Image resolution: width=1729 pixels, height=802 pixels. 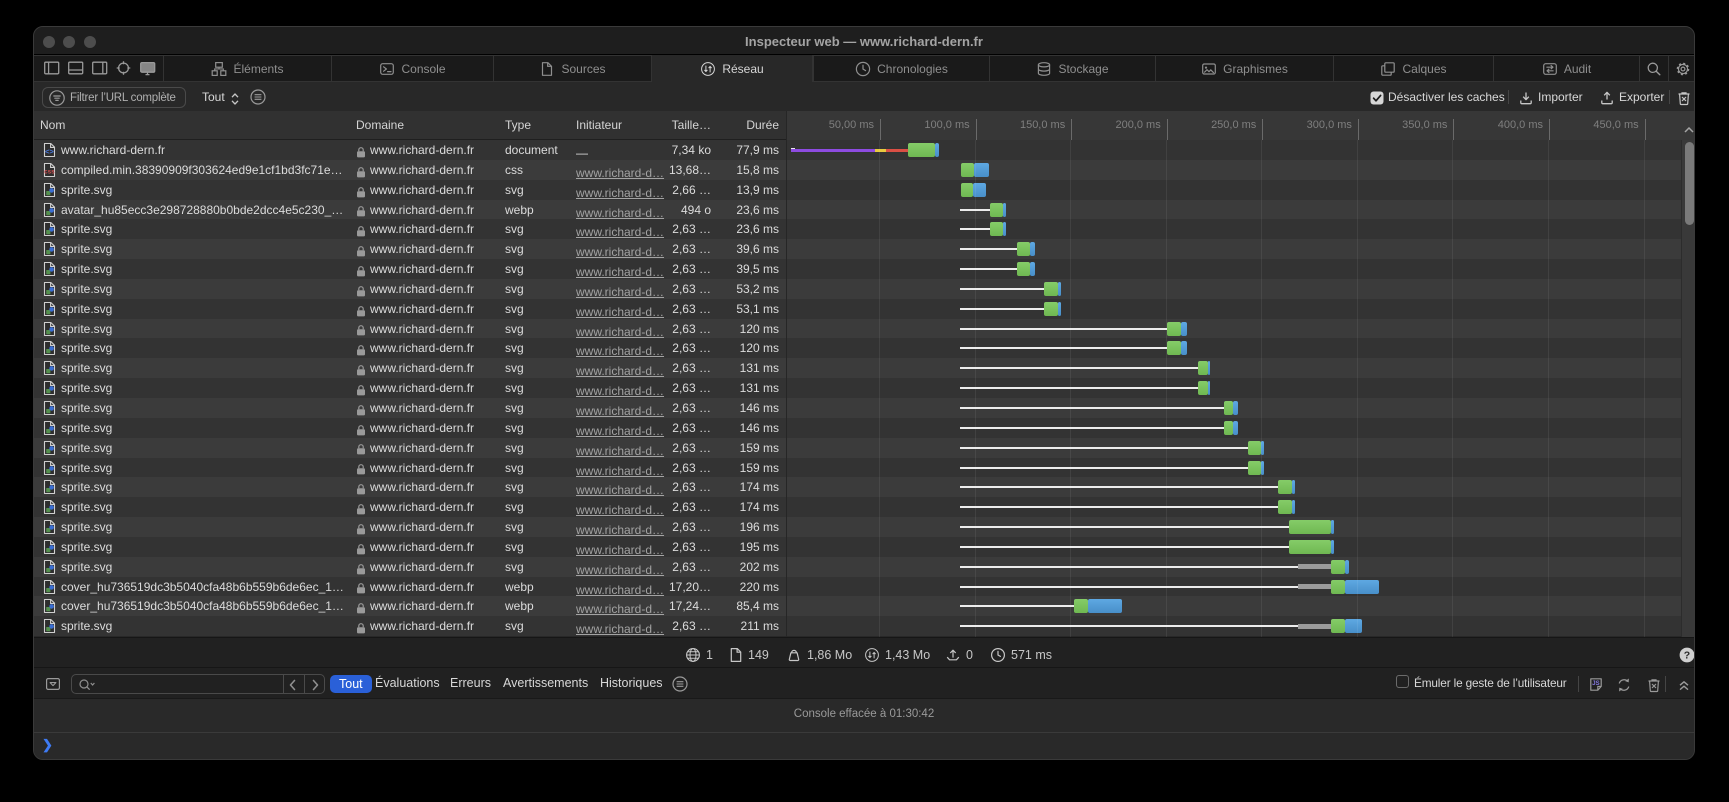 What do you see at coordinates (49, 171) in the screenshot?
I see `svg-text: css` at bounding box center [49, 171].